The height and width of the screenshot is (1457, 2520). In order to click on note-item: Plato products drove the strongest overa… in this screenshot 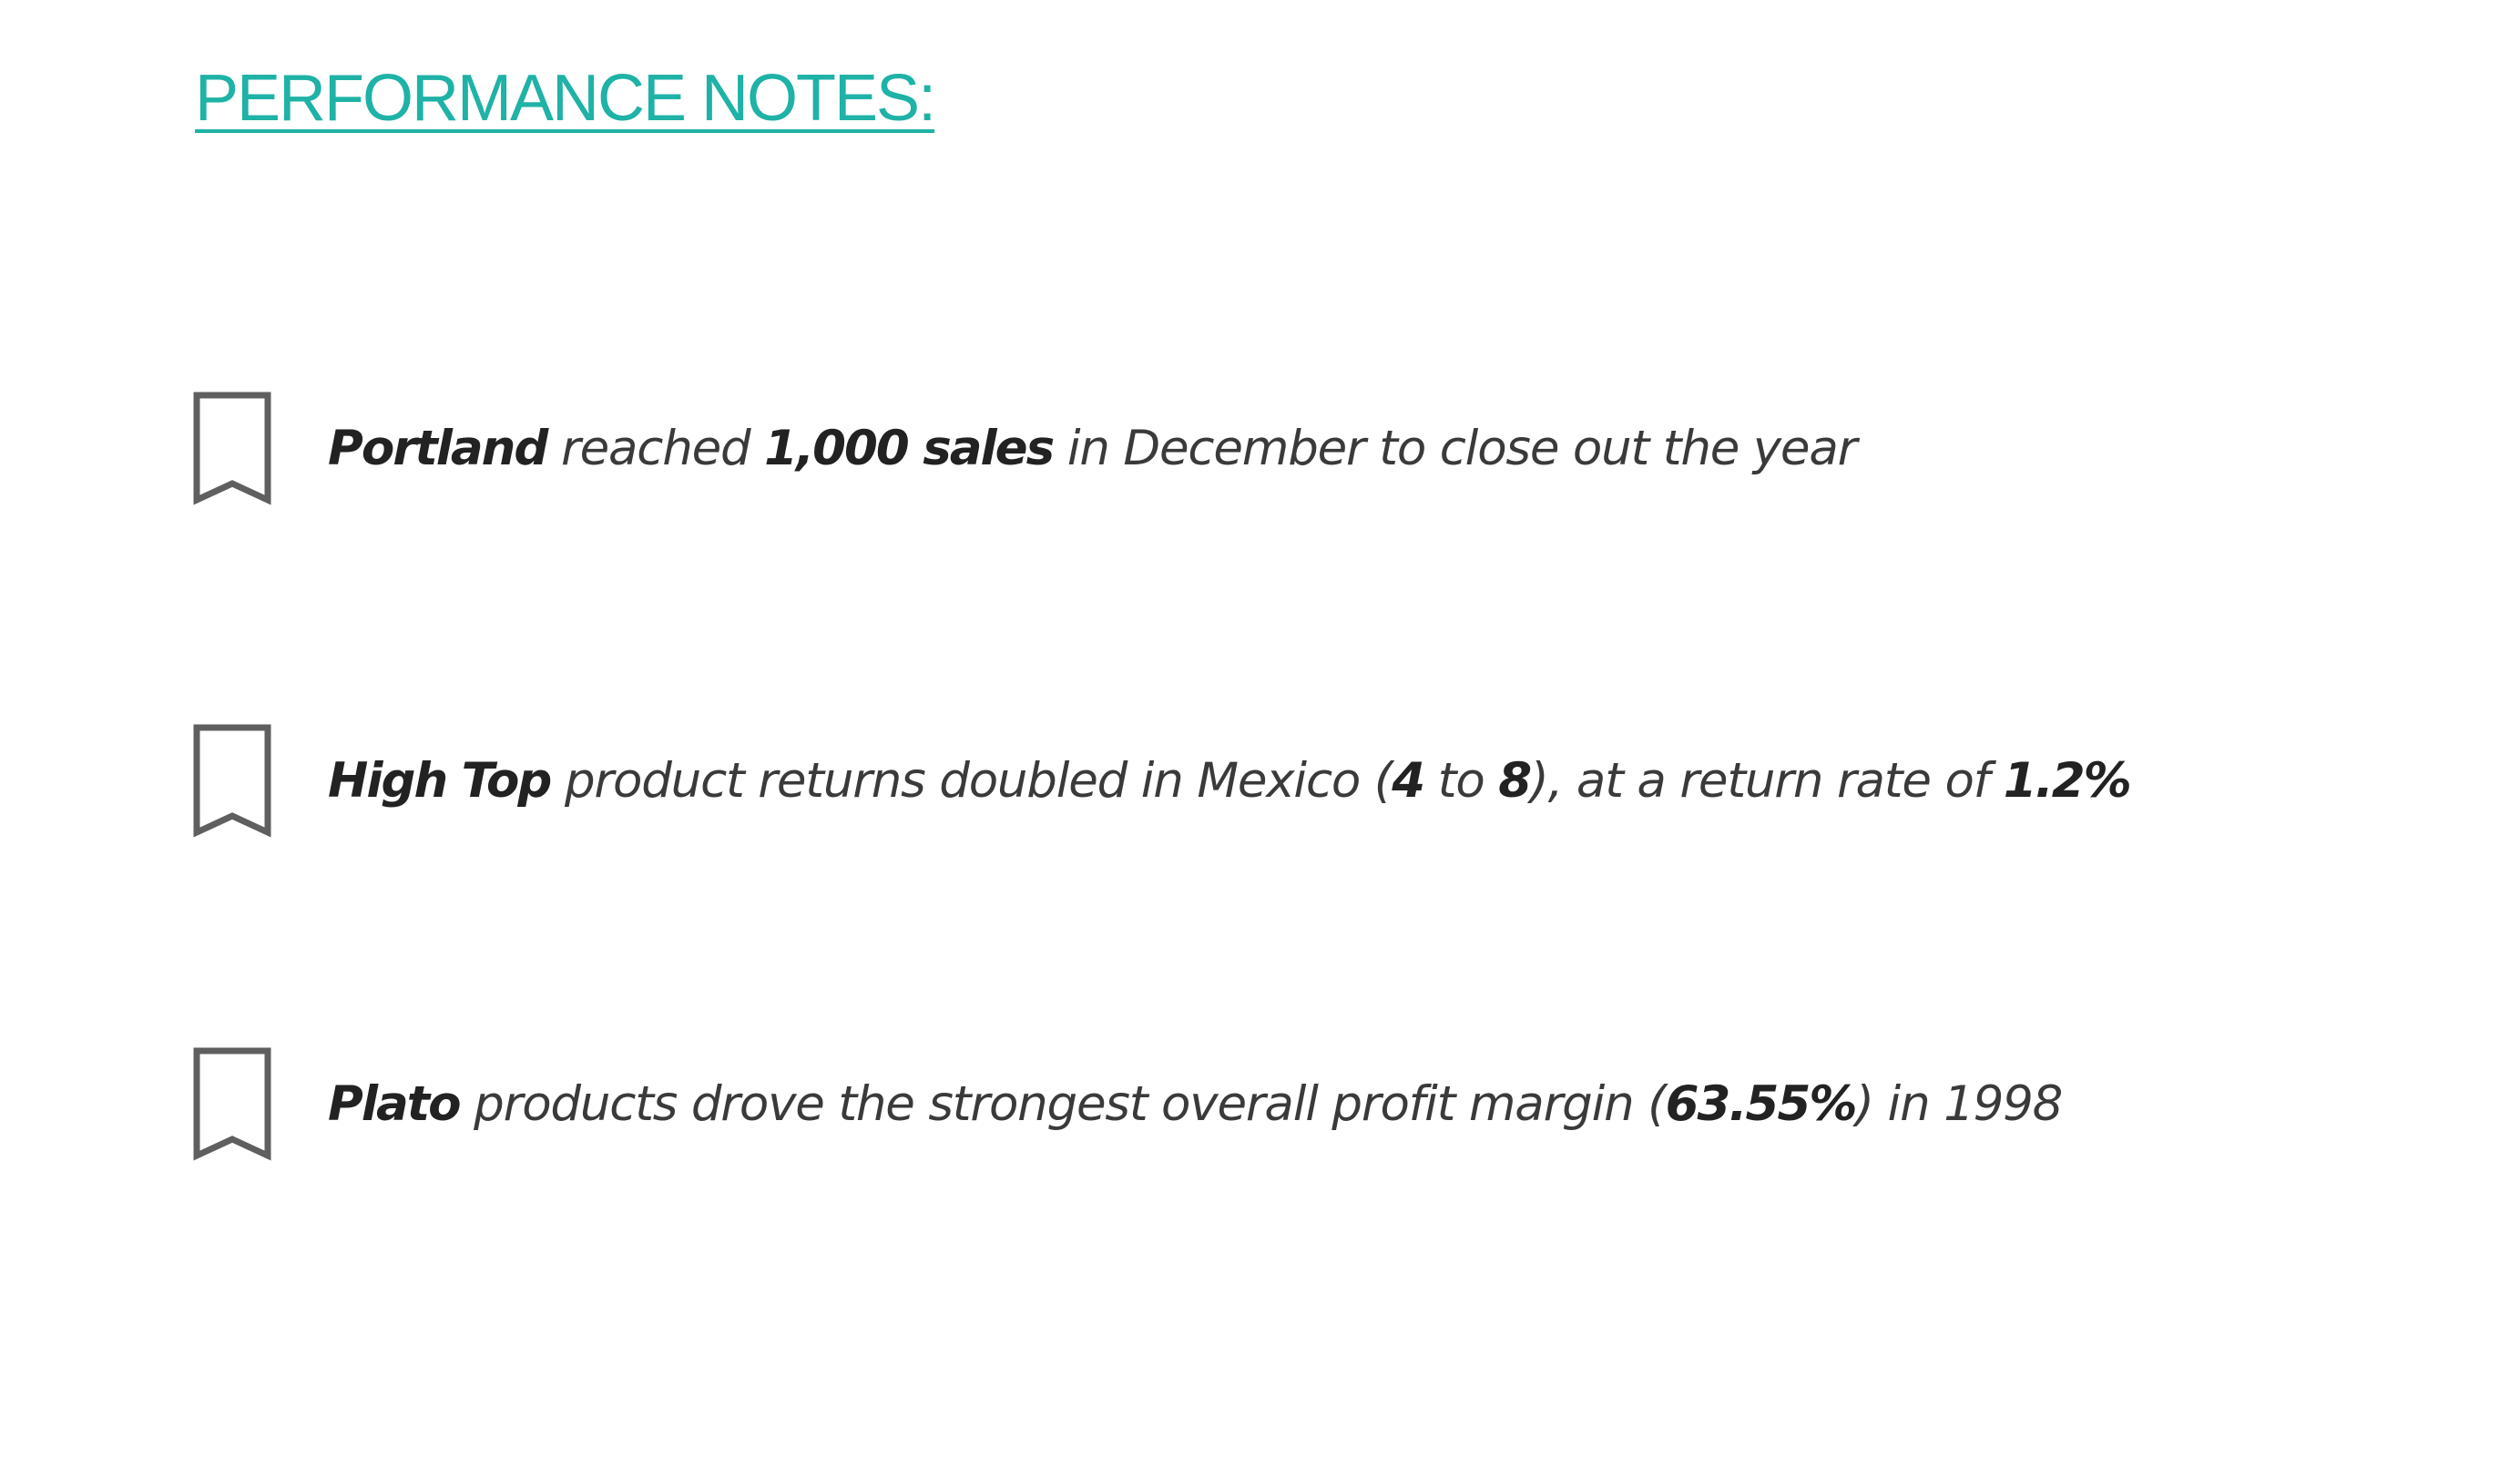, I will do `click(1260, 1106)`.